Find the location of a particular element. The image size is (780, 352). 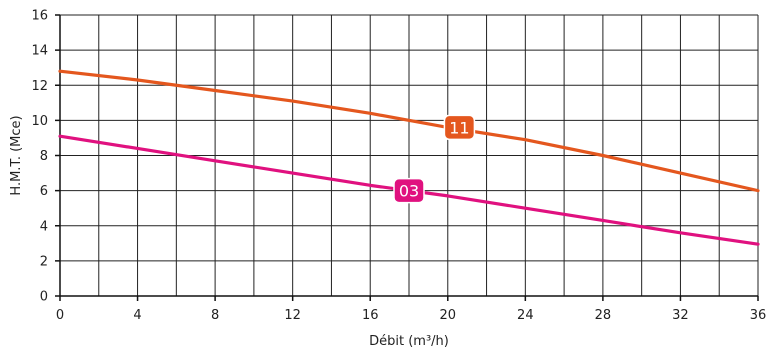

series-badge-label: 11 is located at coordinates (459, 127).